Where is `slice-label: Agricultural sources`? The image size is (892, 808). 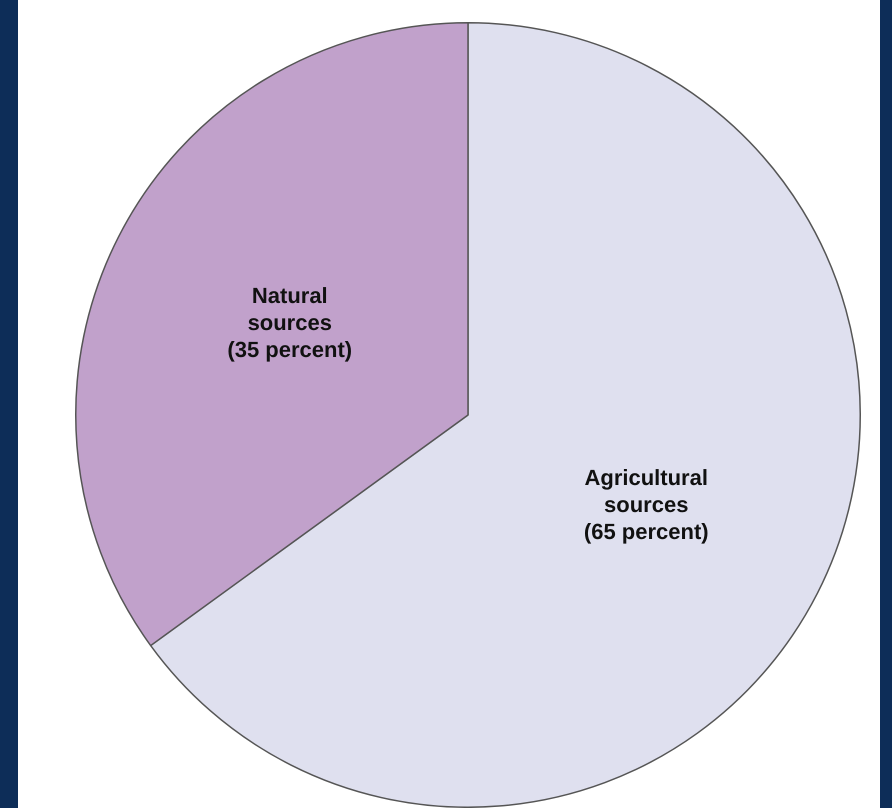
slice-label: Agricultural sources is located at coordinates (646, 490).